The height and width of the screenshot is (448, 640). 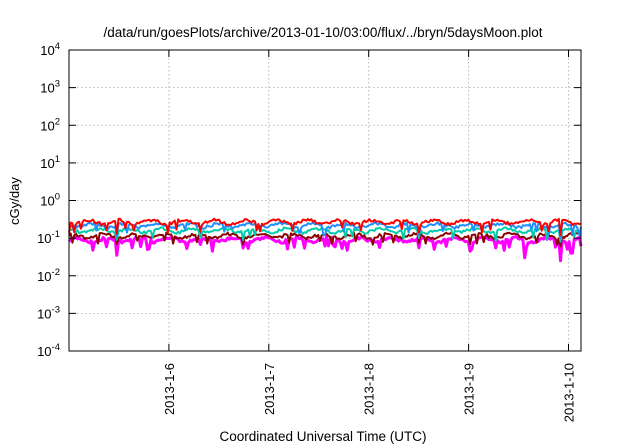 What do you see at coordinates (569, 392) in the screenshot?
I see `x-tick-label: 2013-1-10` at bounding box center [569, 392].